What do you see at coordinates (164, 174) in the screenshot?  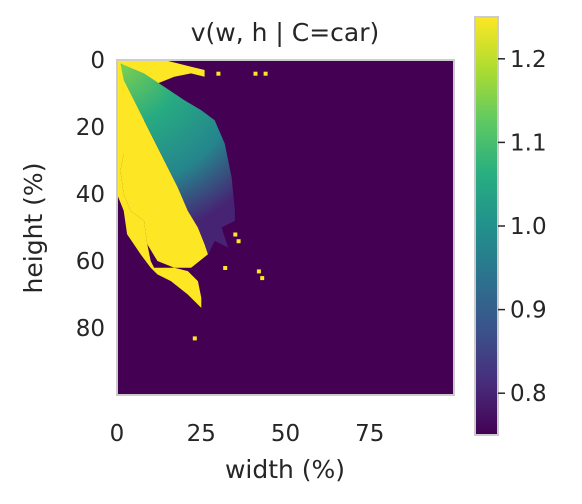 I see `heatmap-region-saturated-wedge-lower` at bounding box center [164, 174].